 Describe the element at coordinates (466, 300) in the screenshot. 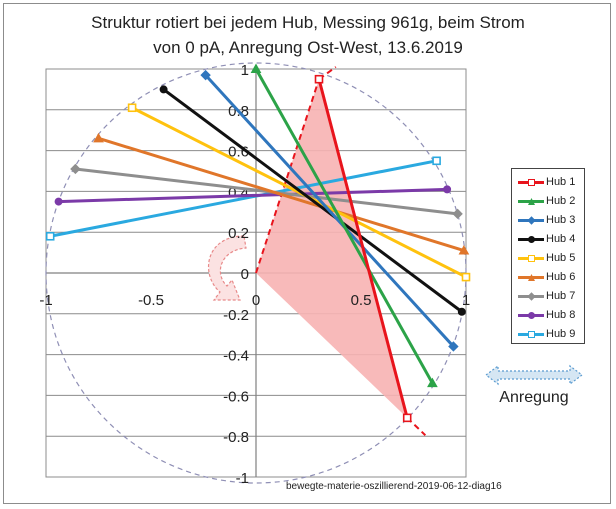

I see `x-tick-label: 1` at that location.